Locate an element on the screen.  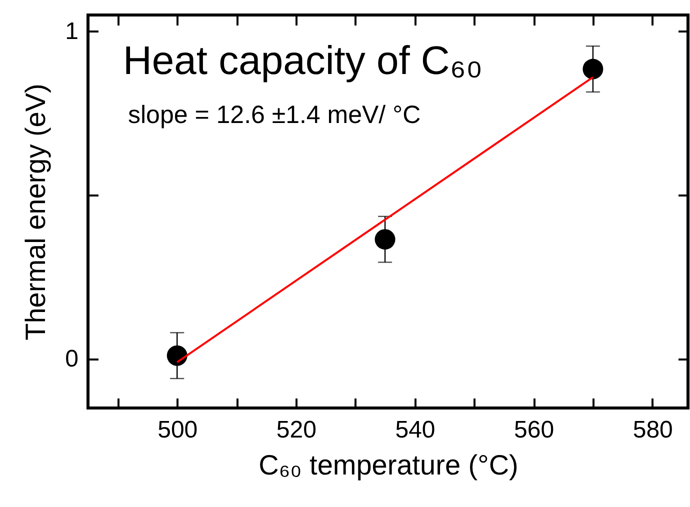
x-tick-label: 580 is located at coordinates (652, 430).